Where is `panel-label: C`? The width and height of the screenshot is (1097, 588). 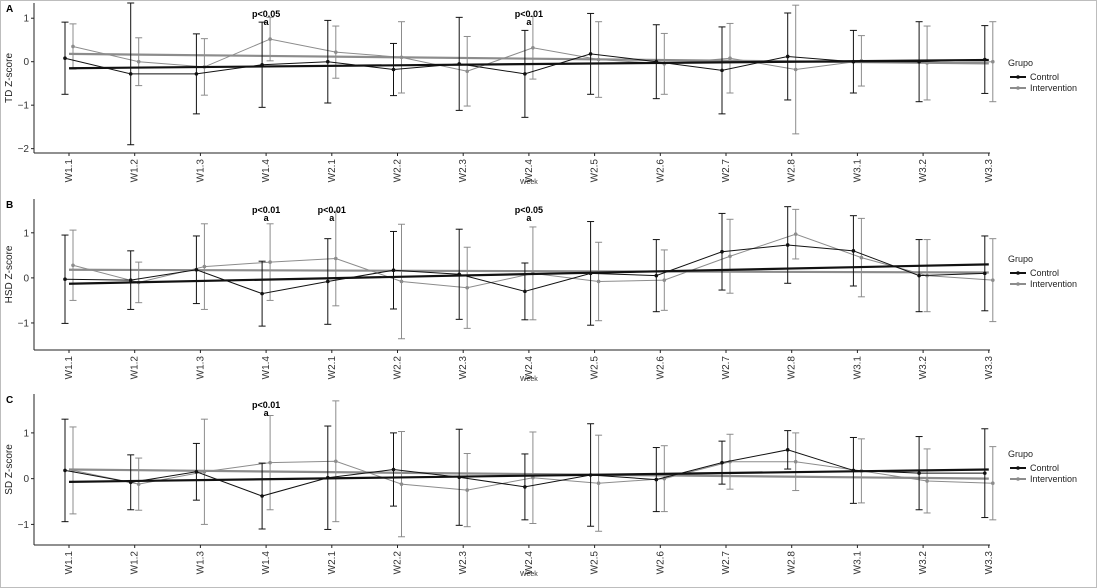
panel-label: C is located at coordinates (9, 400).